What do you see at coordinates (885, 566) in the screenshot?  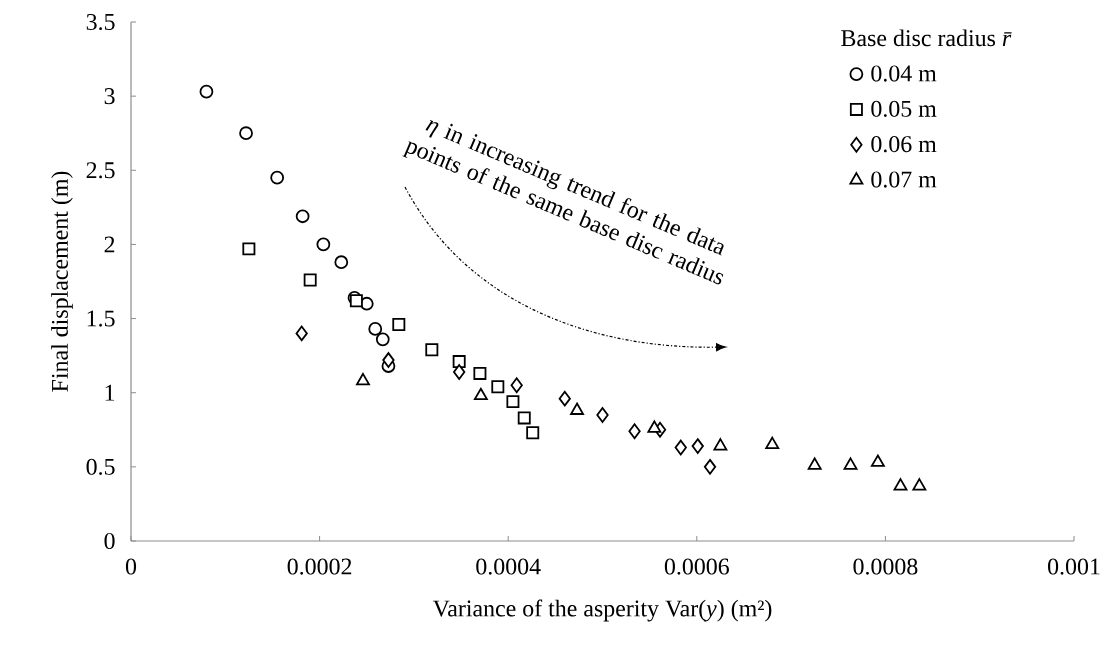 I see `x-tick-label: 0.0008` at bounding box center [885, 566].